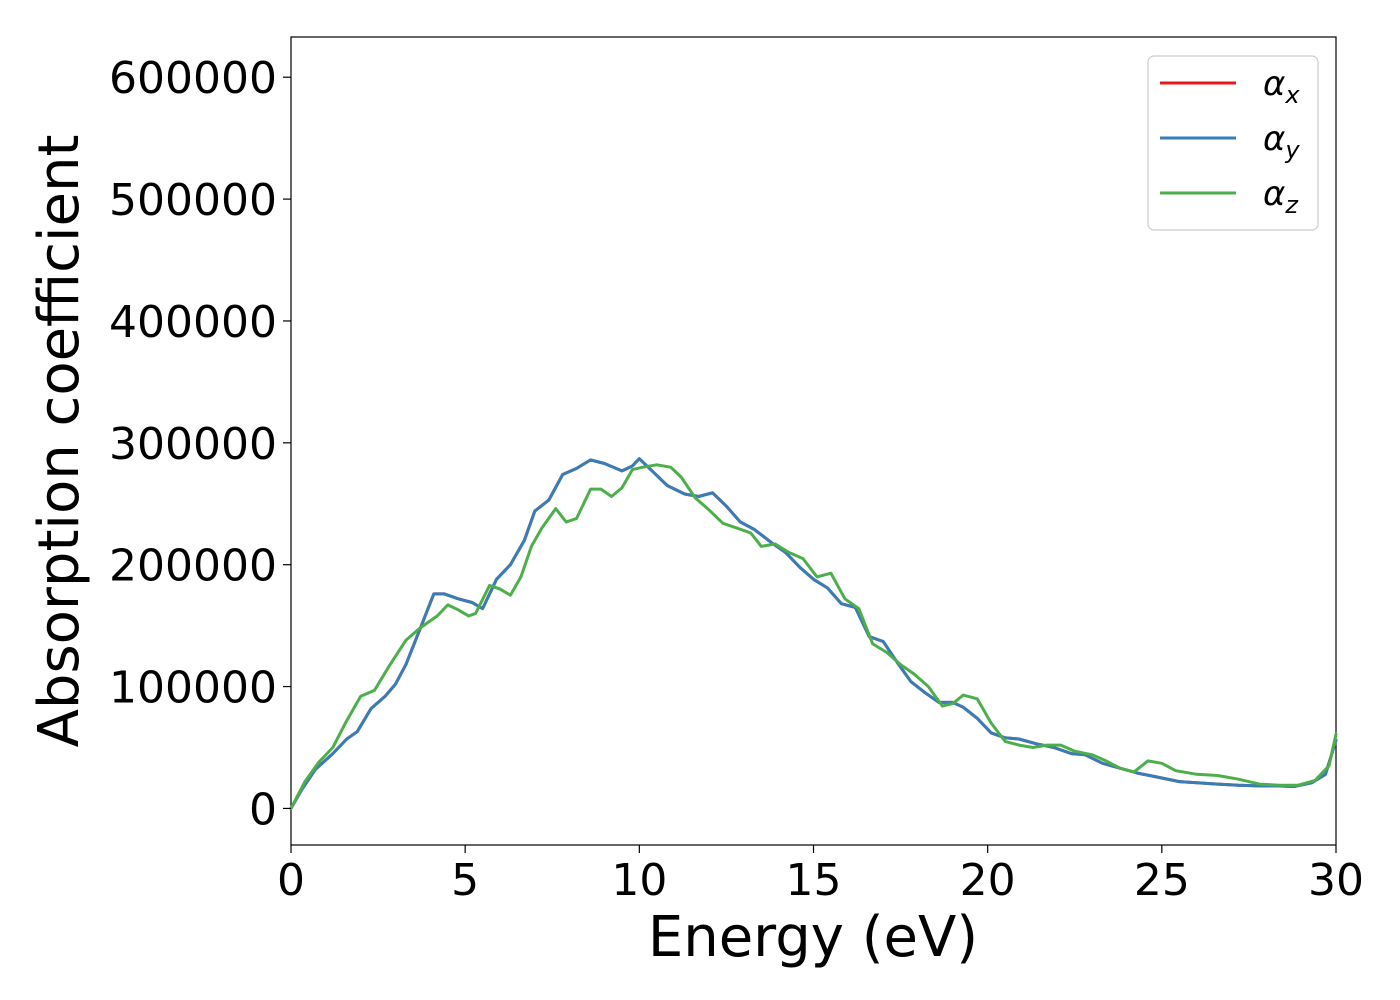 The height and width of the screenshot is (1000, 1400). Describe the element at coordinates (988, 880) in the screenshot. I see `x-tick-label: 20` at that location.